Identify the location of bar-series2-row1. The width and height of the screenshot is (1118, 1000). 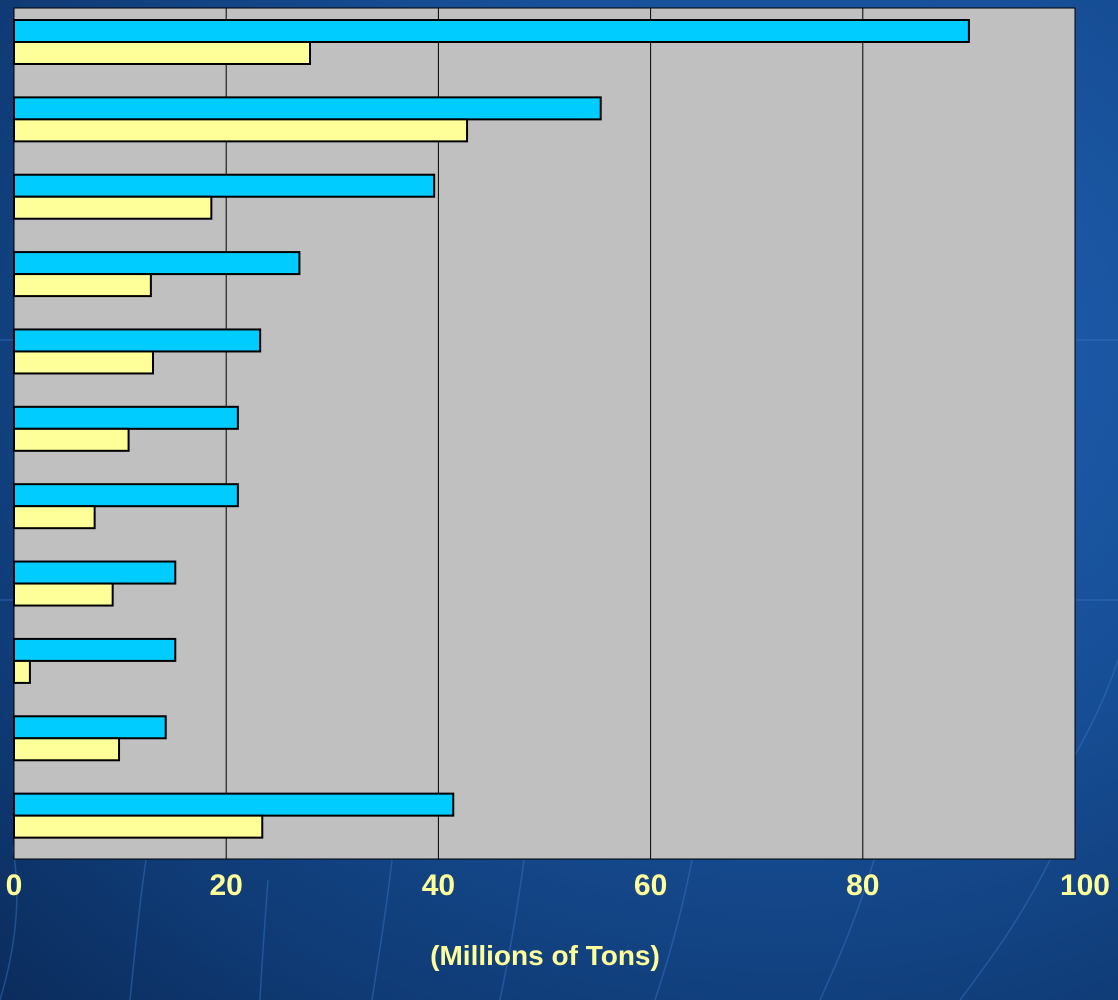
(162, 53).